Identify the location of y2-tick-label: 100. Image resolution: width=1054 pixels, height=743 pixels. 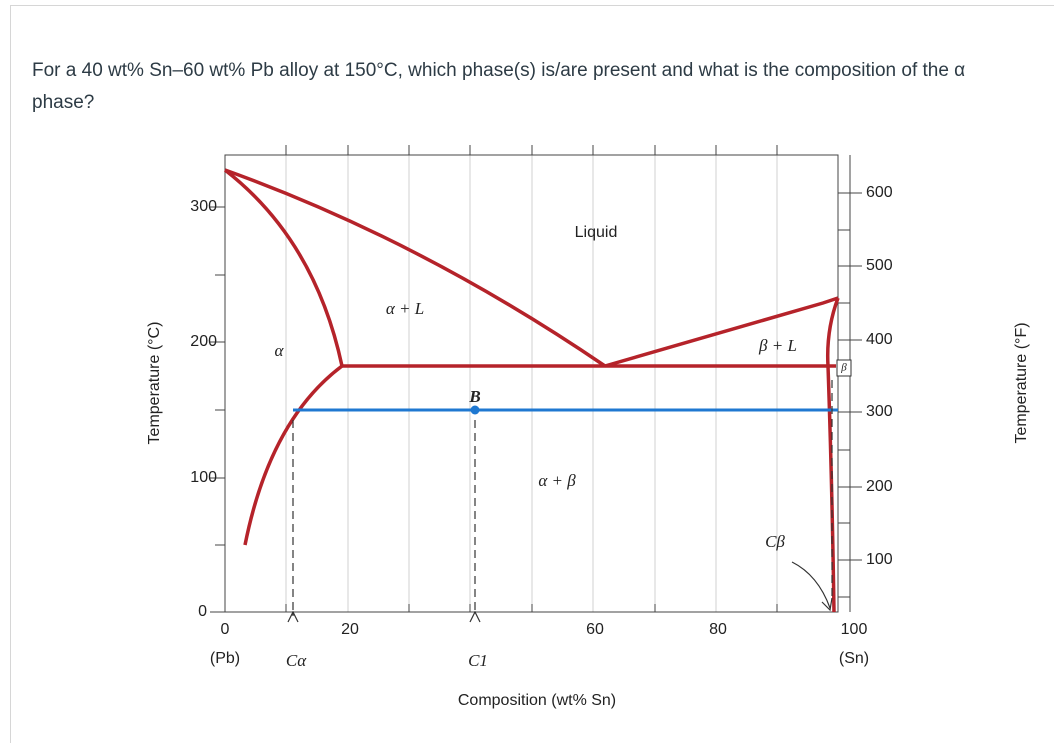
(879, 559).